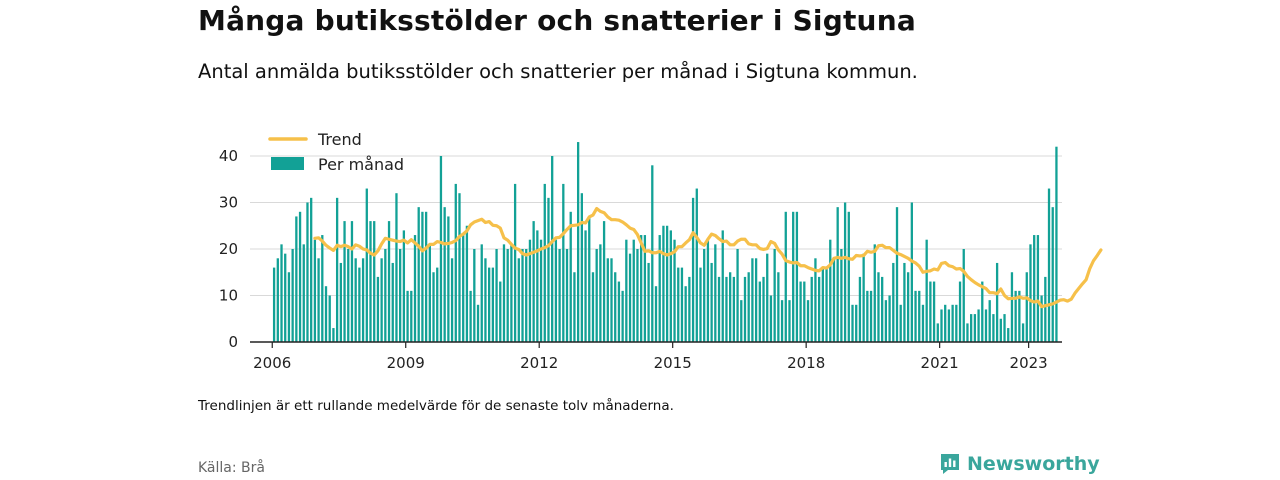 The image size is (1280, 480). I want to click on x-tick-label: 2021, so click(940, 363).